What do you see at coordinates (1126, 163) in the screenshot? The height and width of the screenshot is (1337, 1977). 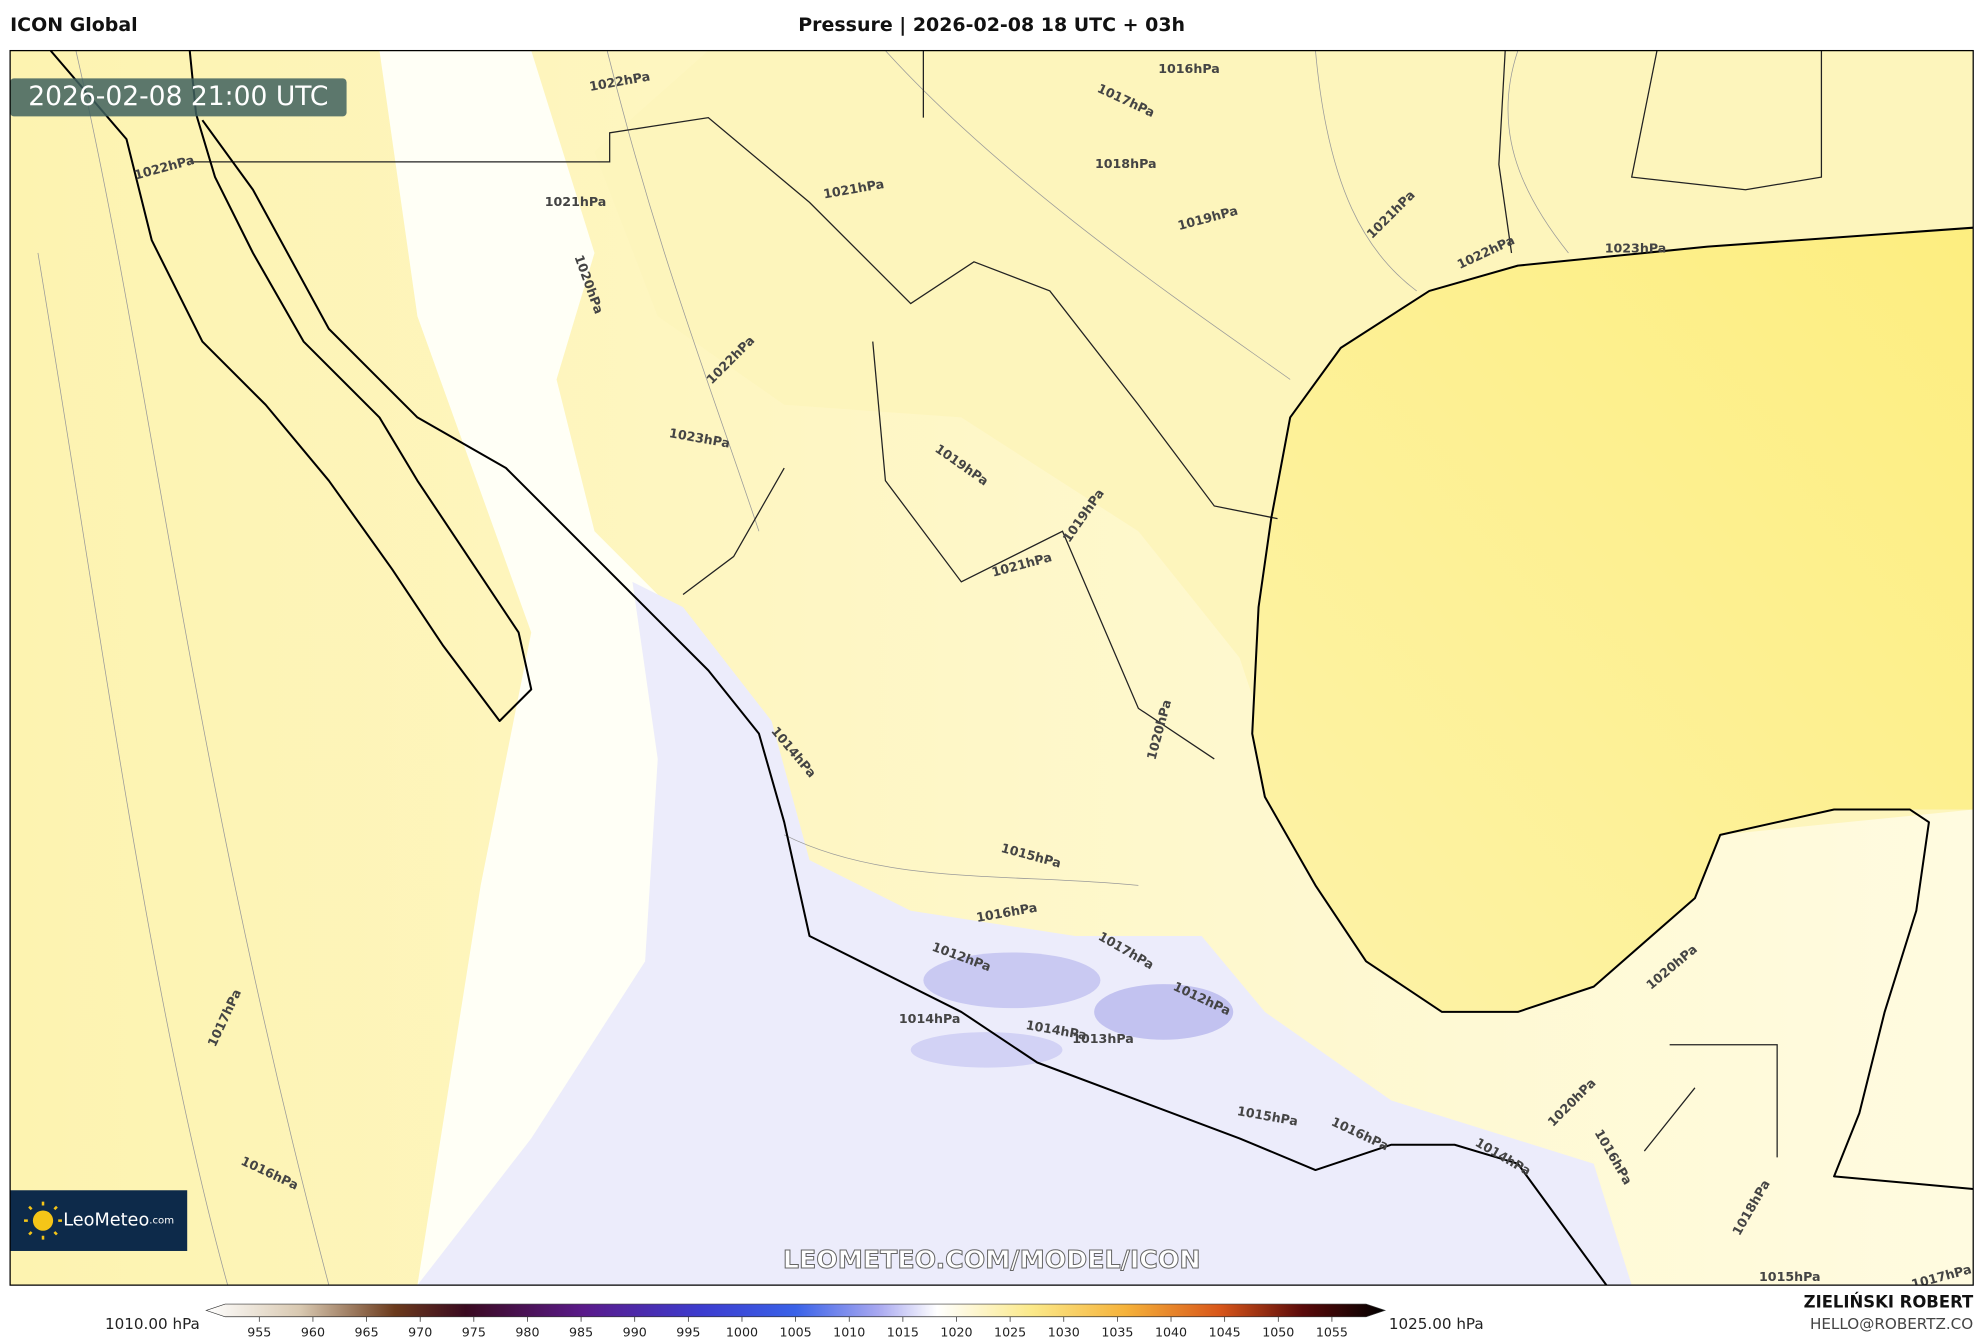 I see `contour-label: 1018hPa` at bounding box center [1126, 163].